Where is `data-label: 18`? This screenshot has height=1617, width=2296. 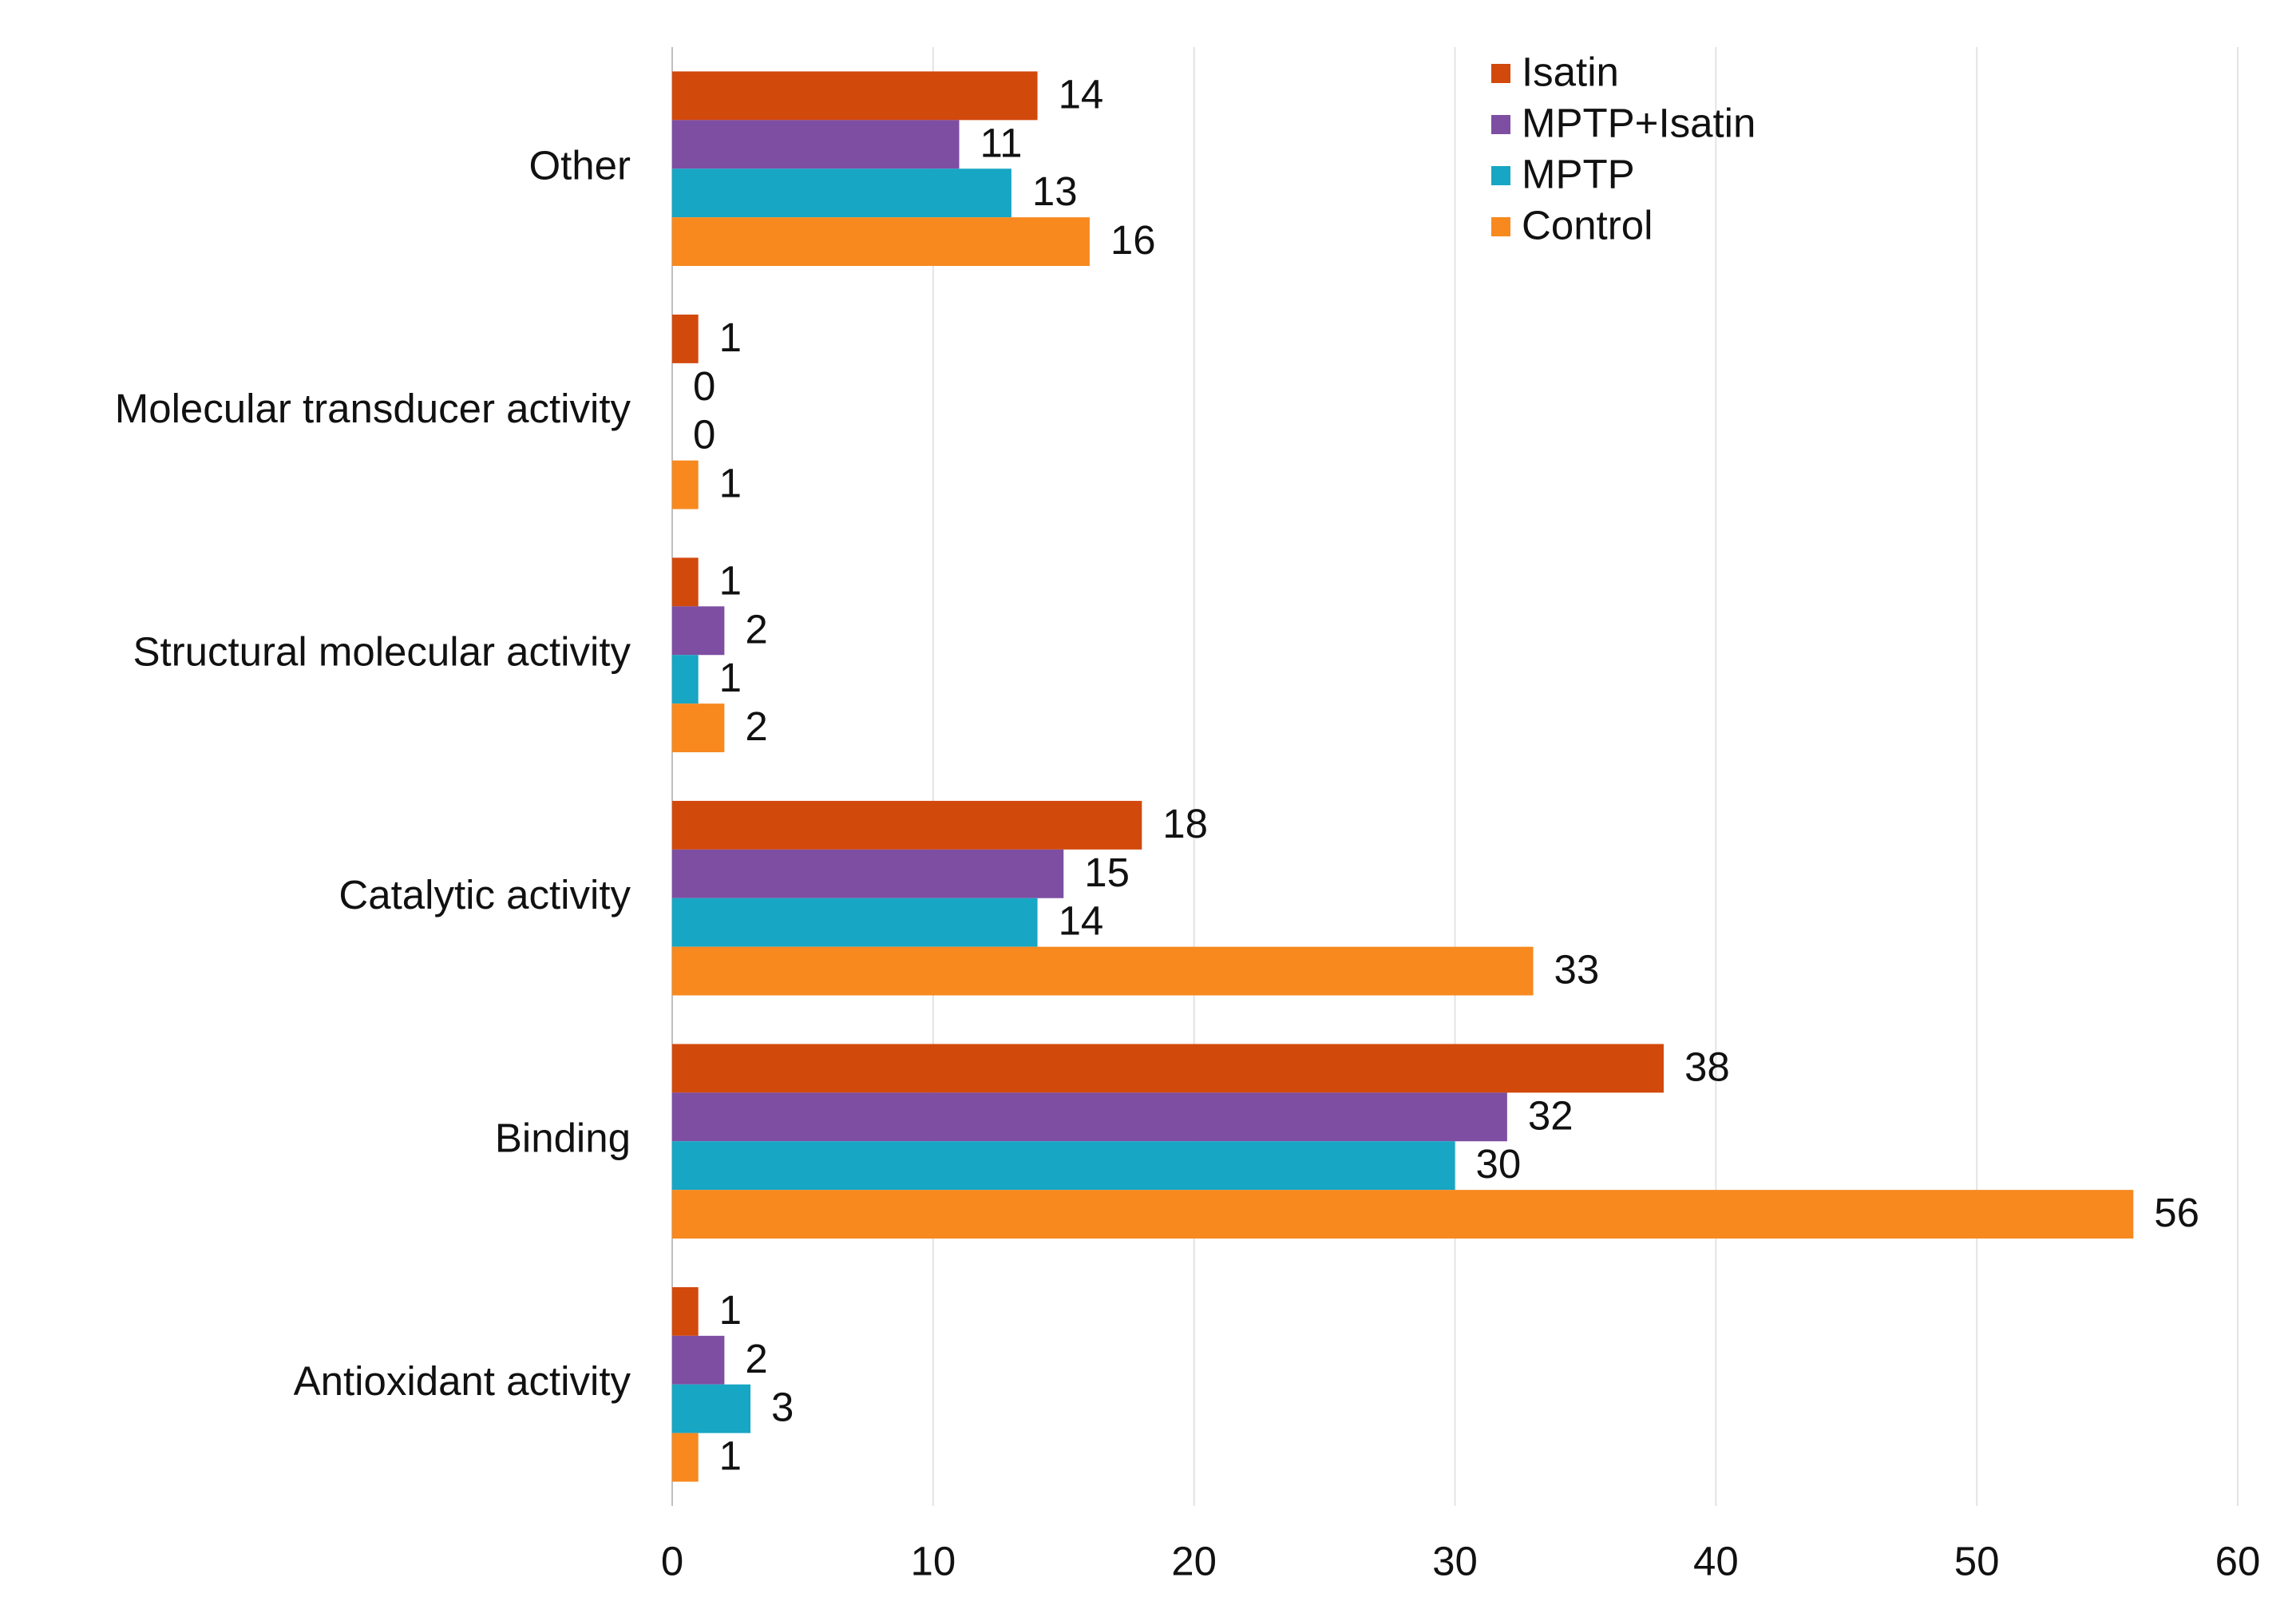
data-label: 18 is located at coordinates (1185, 823).